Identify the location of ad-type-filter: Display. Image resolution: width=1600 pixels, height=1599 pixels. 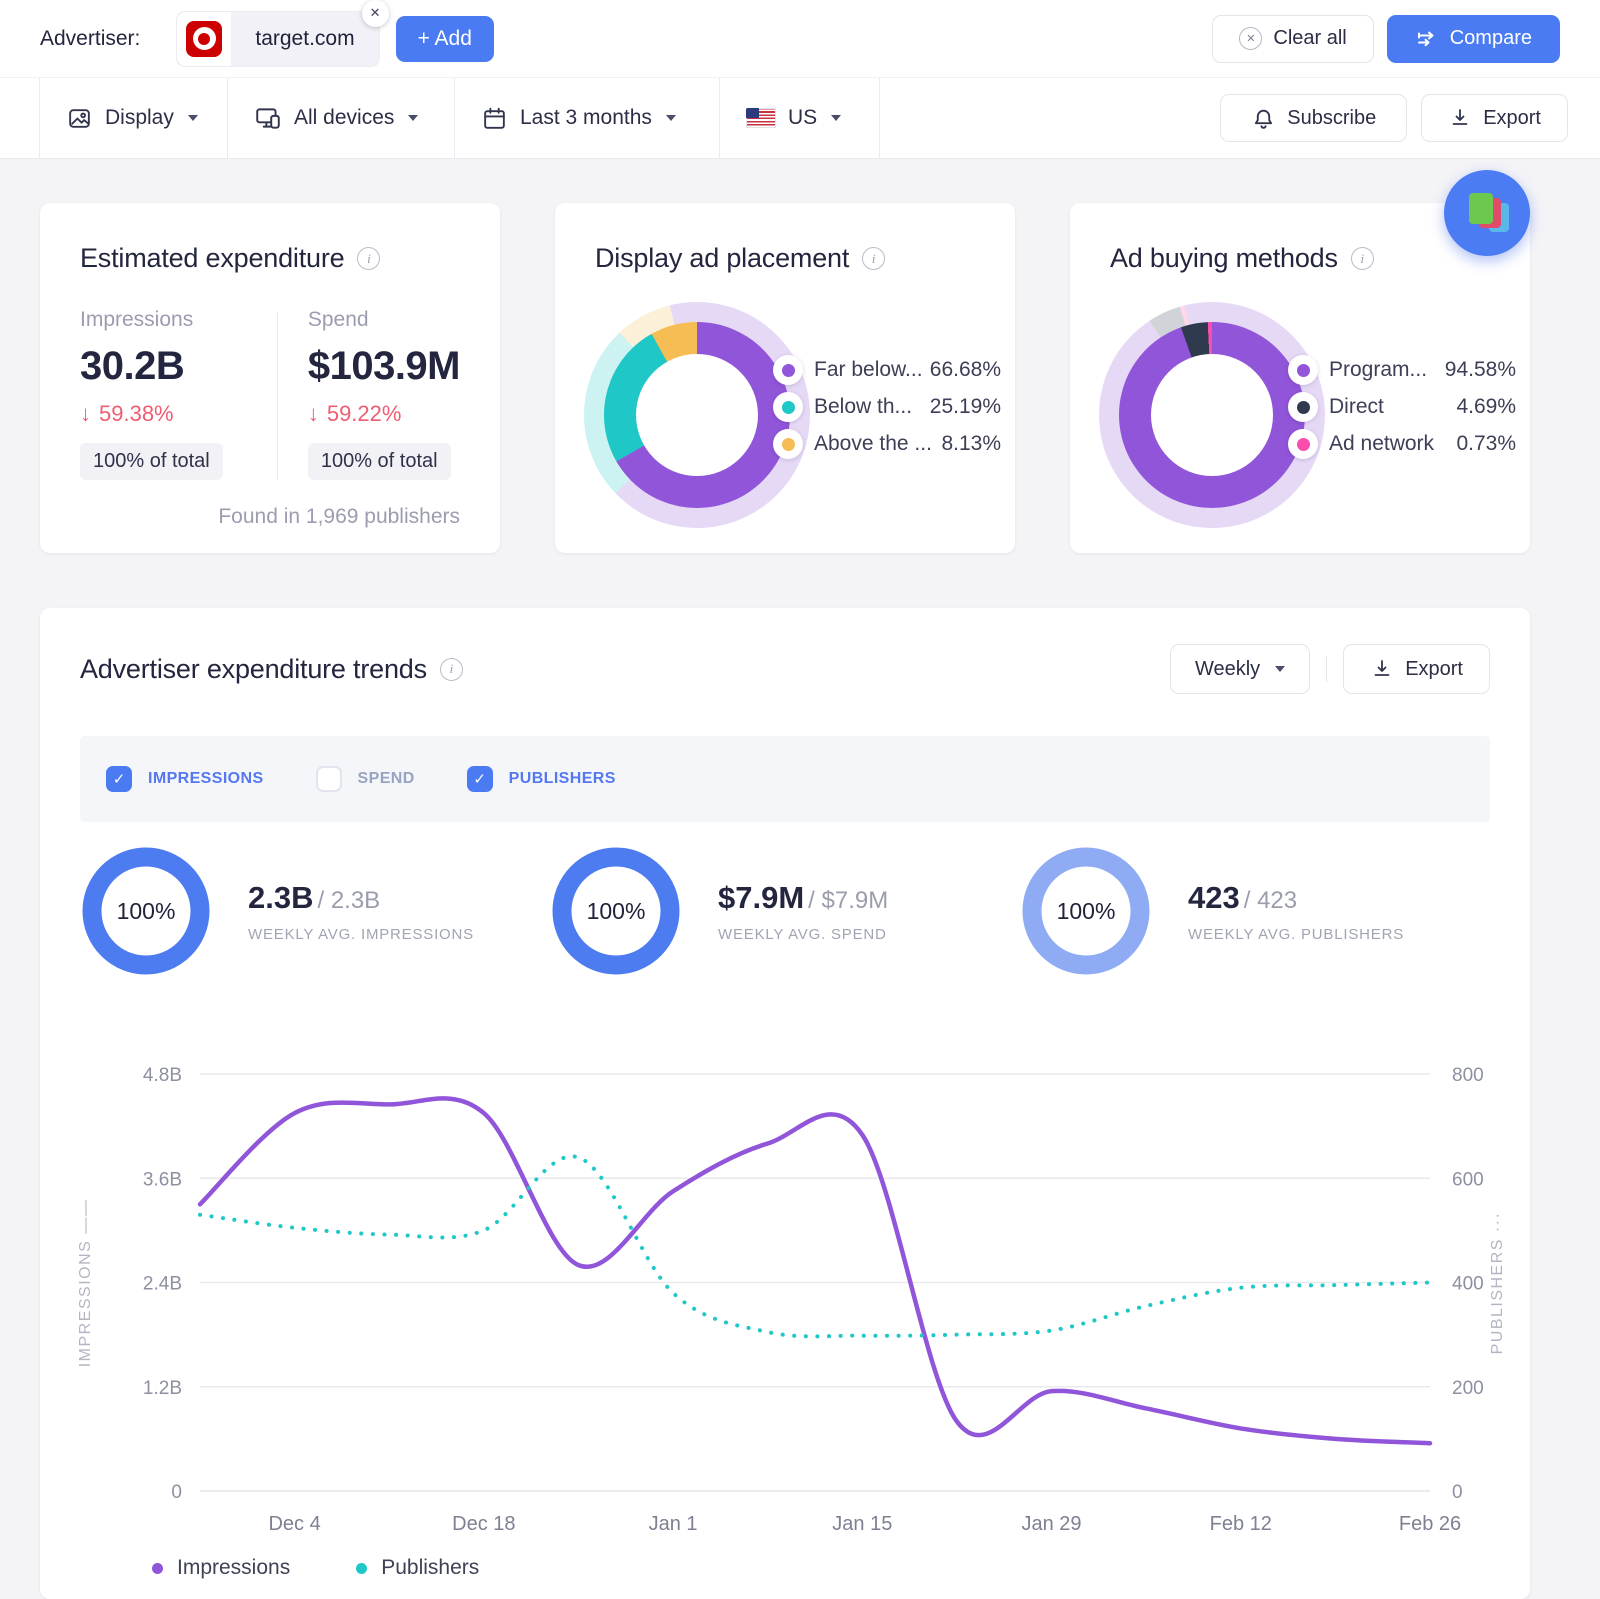
(134, 118).